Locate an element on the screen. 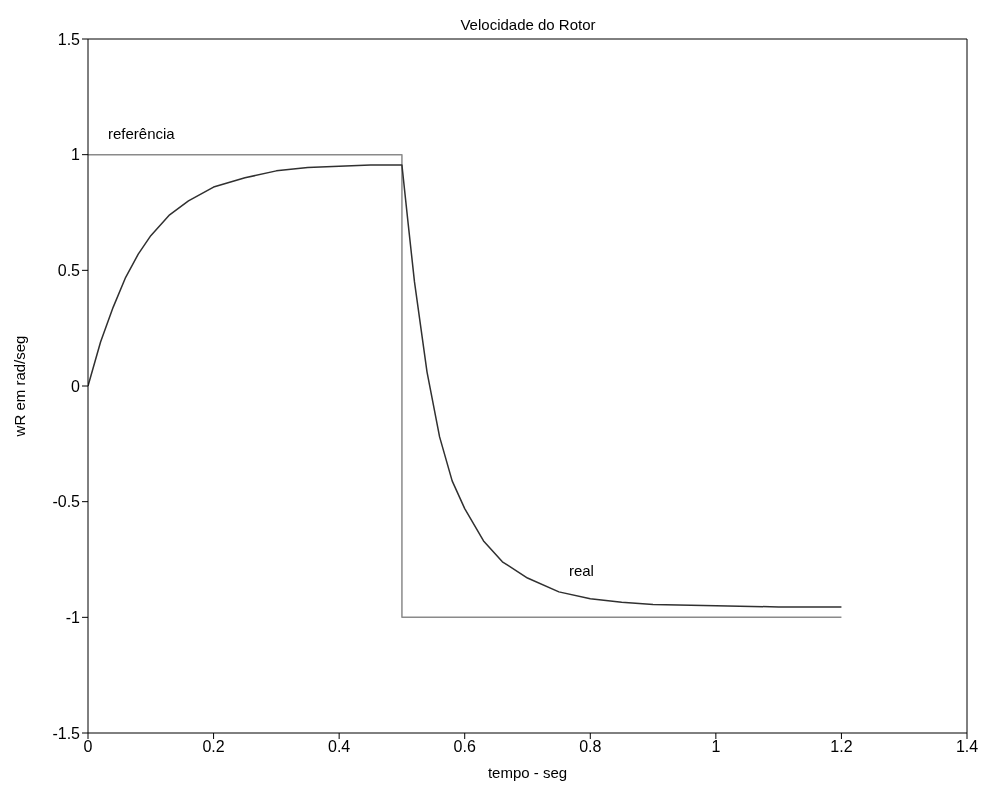 This screenshot has height=810, width=1007. x-tick-label: 1.4 is located at coordinates (967, 747).